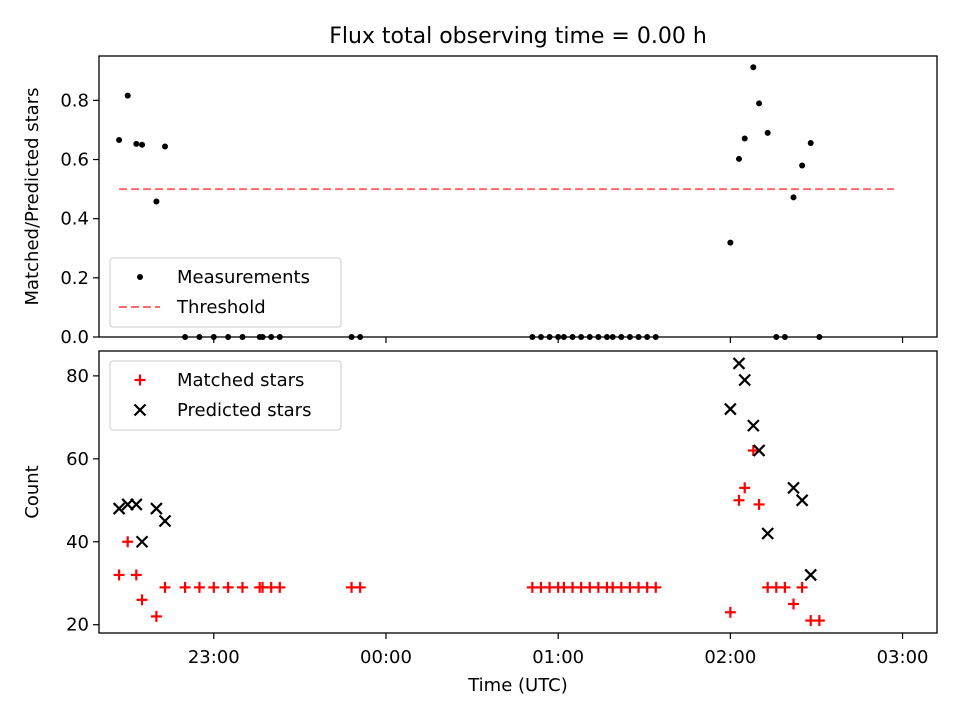 The height and width of the screenshot is (720, 960). Describe the element at coordinates (77, 542) in the screenshot. I see `y-tick-label: 40` at that location.